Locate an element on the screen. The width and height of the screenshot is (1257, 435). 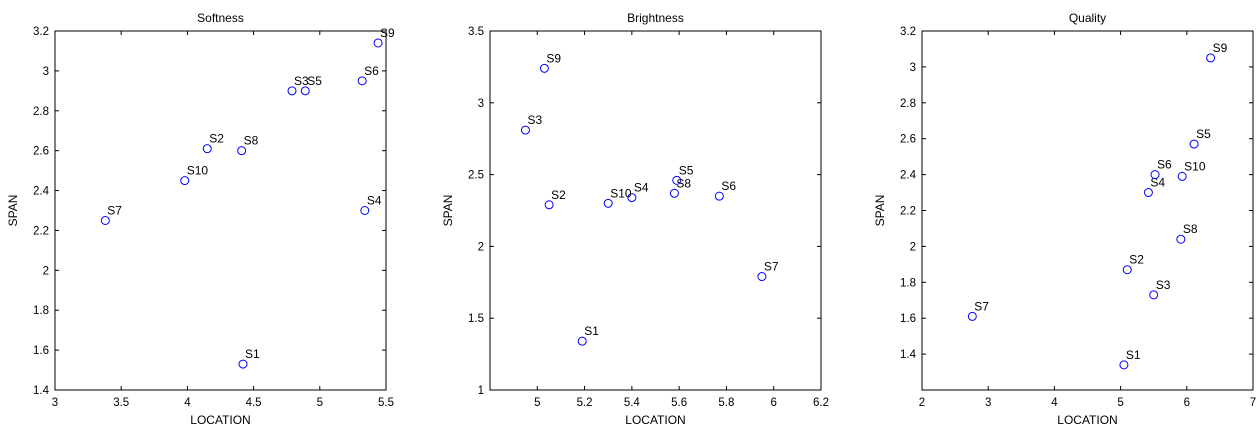
y-tick-label: 2.5 is located at coordinates (476, 176).